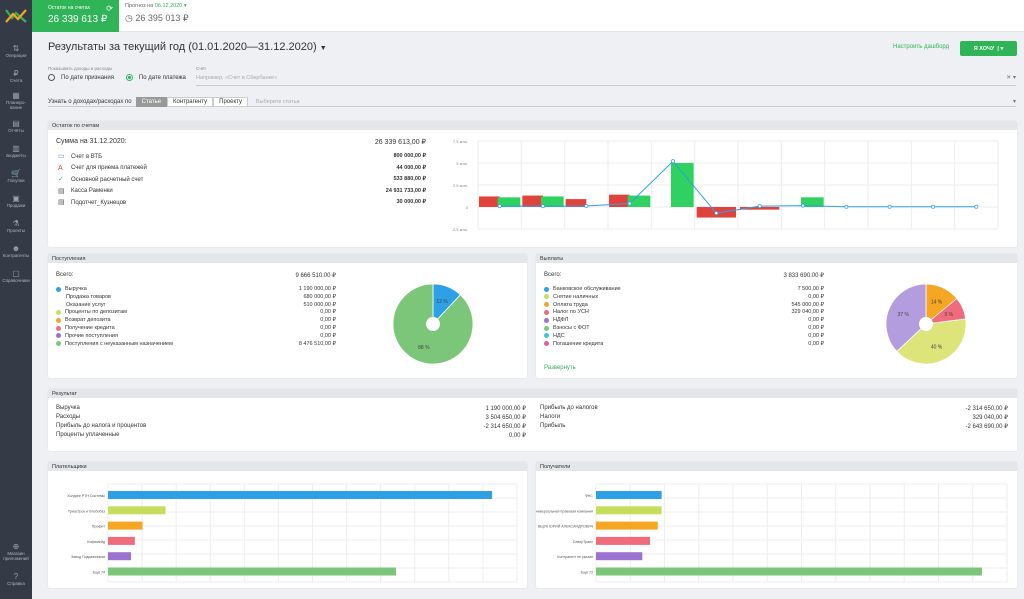 Image resolution: width=1024 pixels, height=599 pixels. What do you see at coordinates (92, 202) in the screenshot?
I see `account-row: ▤ Подотчет_Кузнецов` at bounding box center [92, 202].